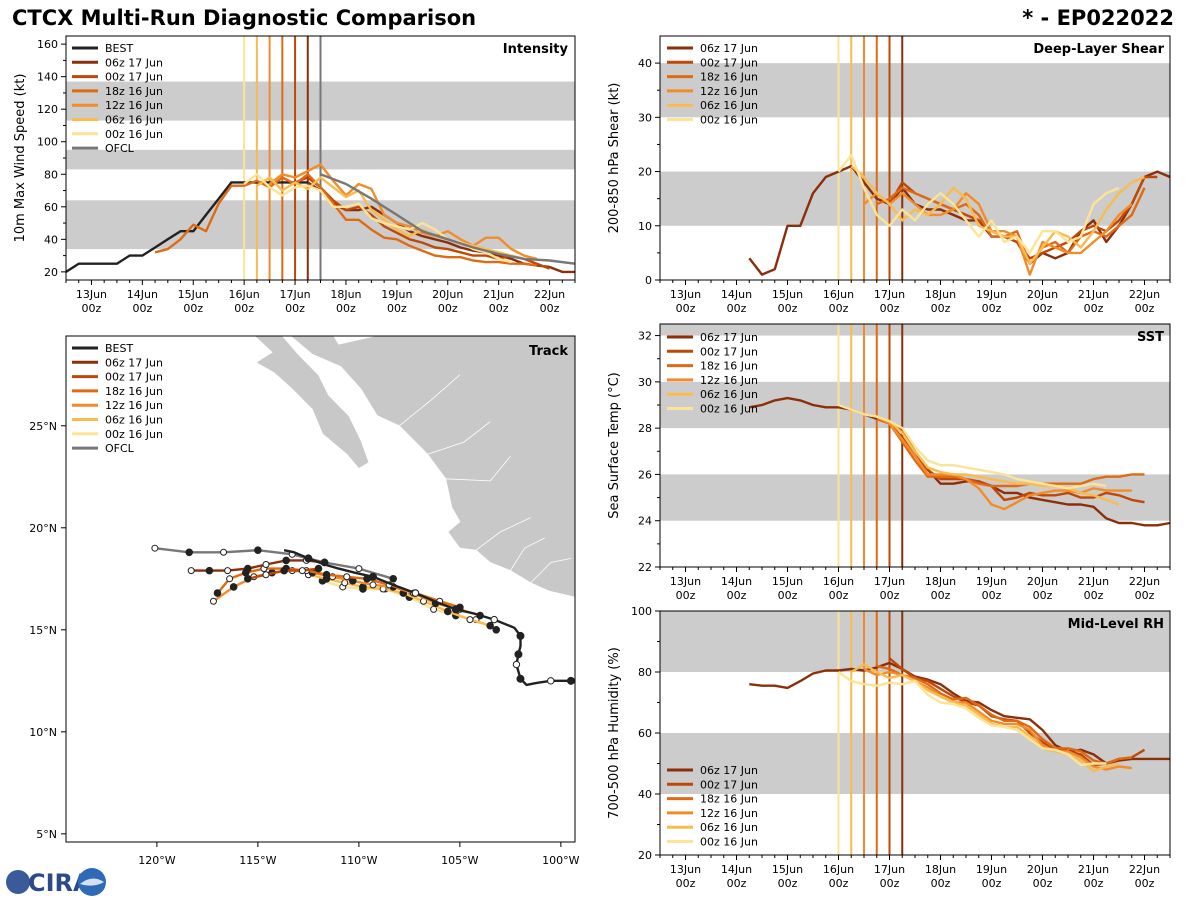  Describe the element at coordinates (648, 280) in the screenshot. I see `y-tick-label: 0` at that location.